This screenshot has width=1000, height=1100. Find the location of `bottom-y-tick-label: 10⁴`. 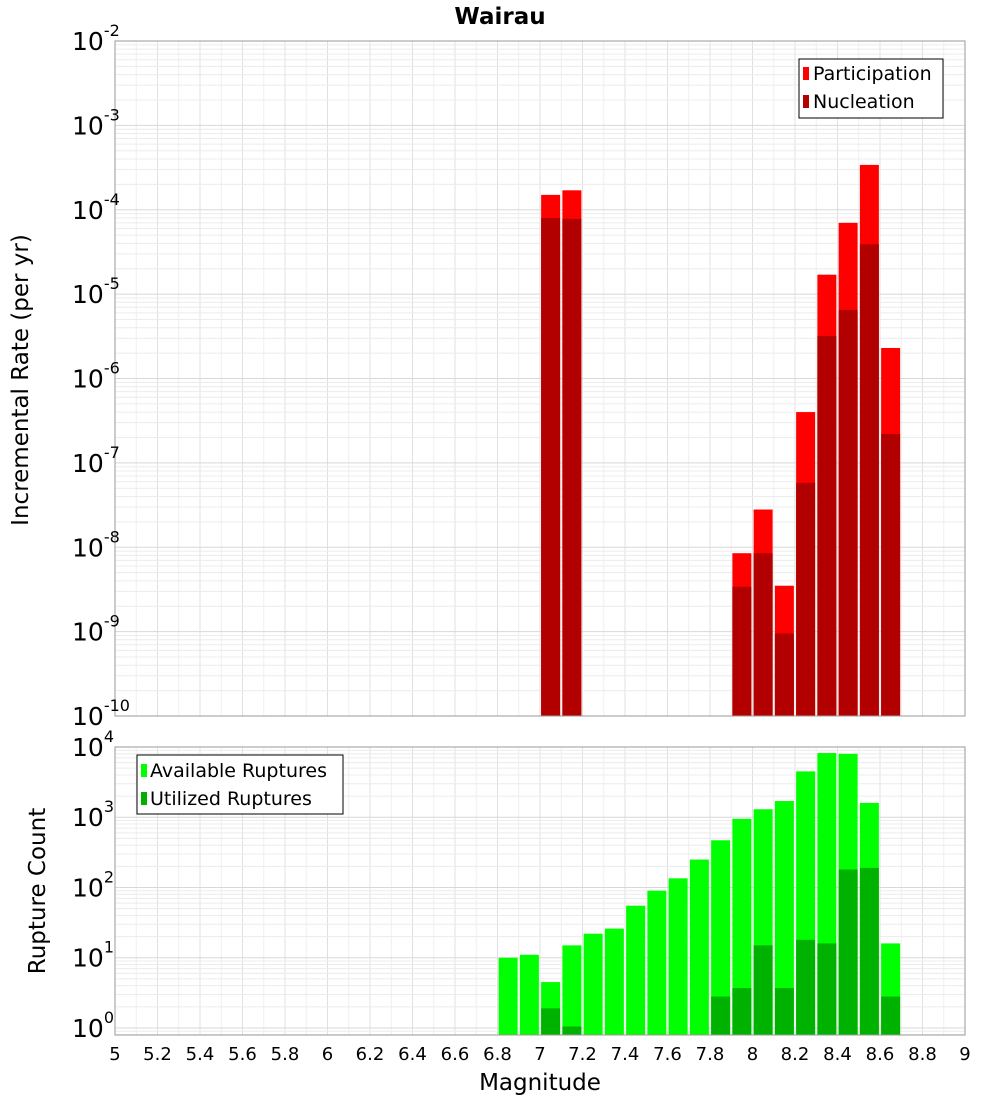

bottom-y-tick-label: 10⁴ is located at coordinates (93, 744).